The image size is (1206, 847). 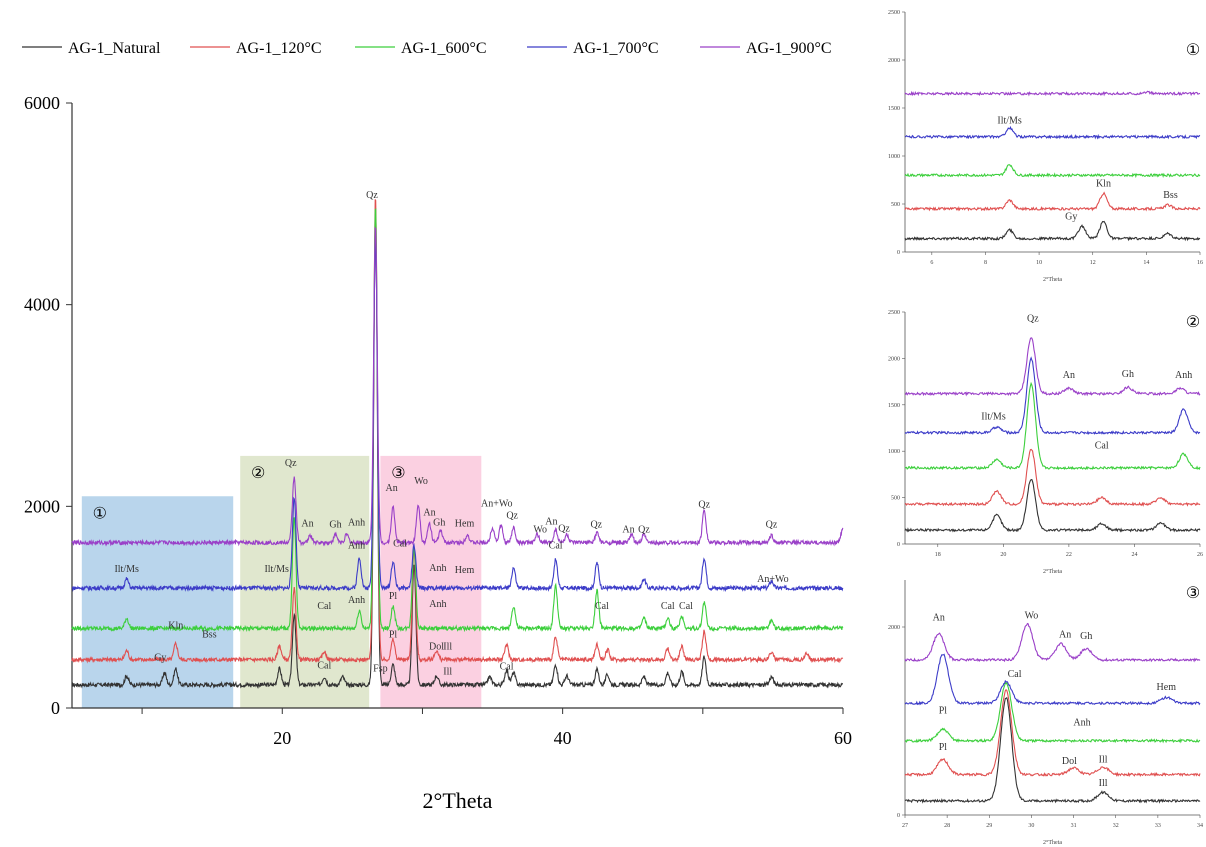 What do you see at coordinates (563, 738) in the screenshot?
I see `x-tick-label: 40` at bounding box center [563, 738].